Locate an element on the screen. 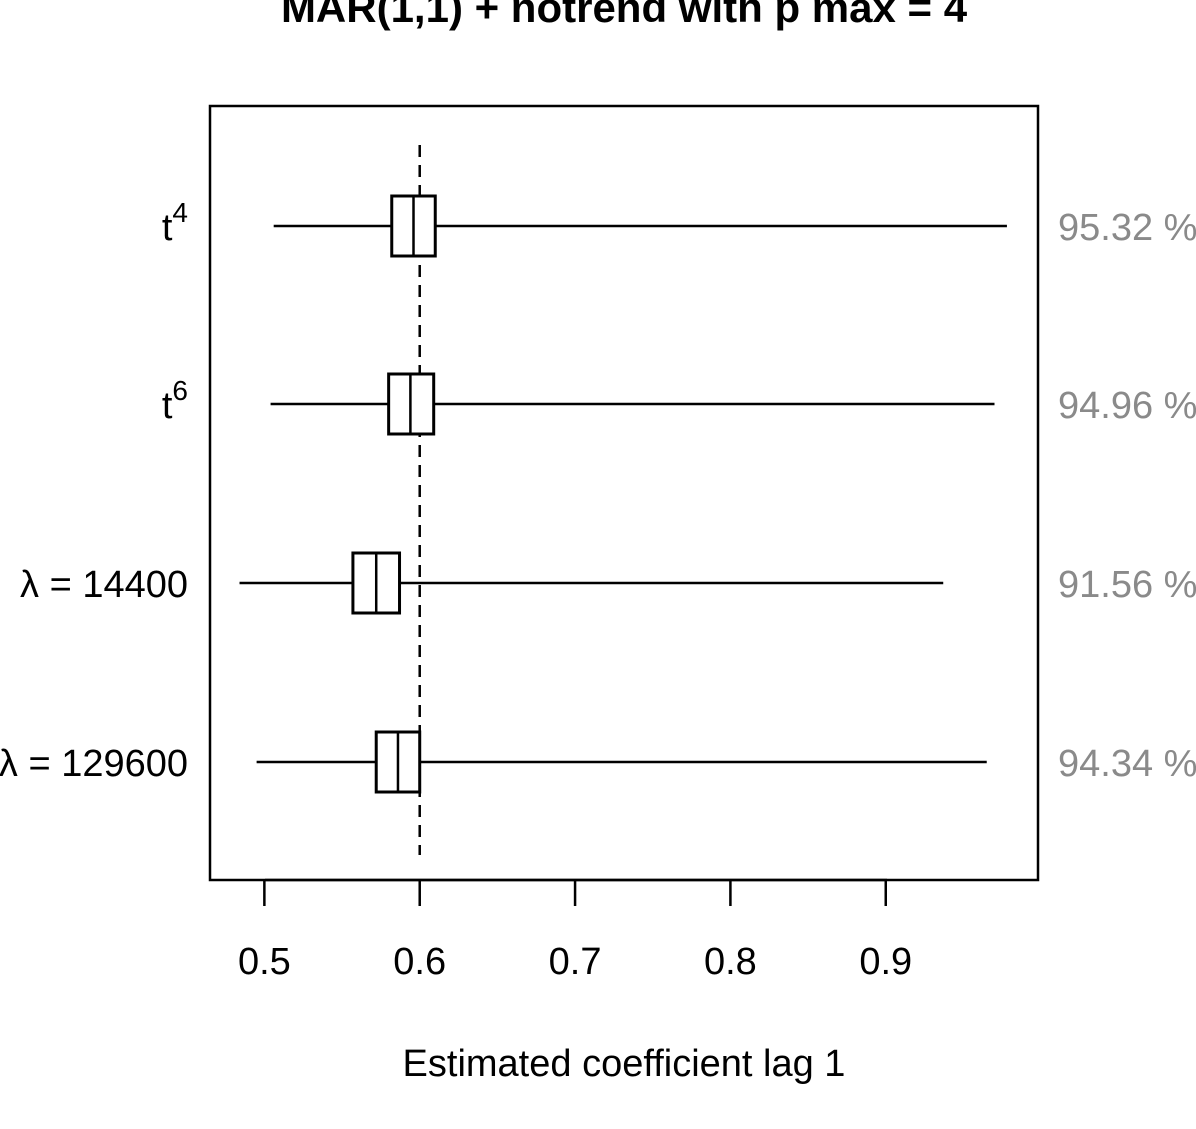 The width and height of the screenshot is (1196, 1129). row-label: λ = 14400 is located at coordinates (104, 585).